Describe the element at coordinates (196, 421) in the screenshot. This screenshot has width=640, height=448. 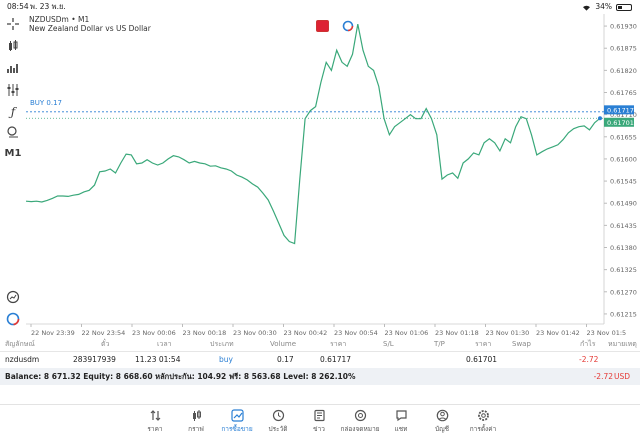
I see `nav-chart: กราฟ` at that location.